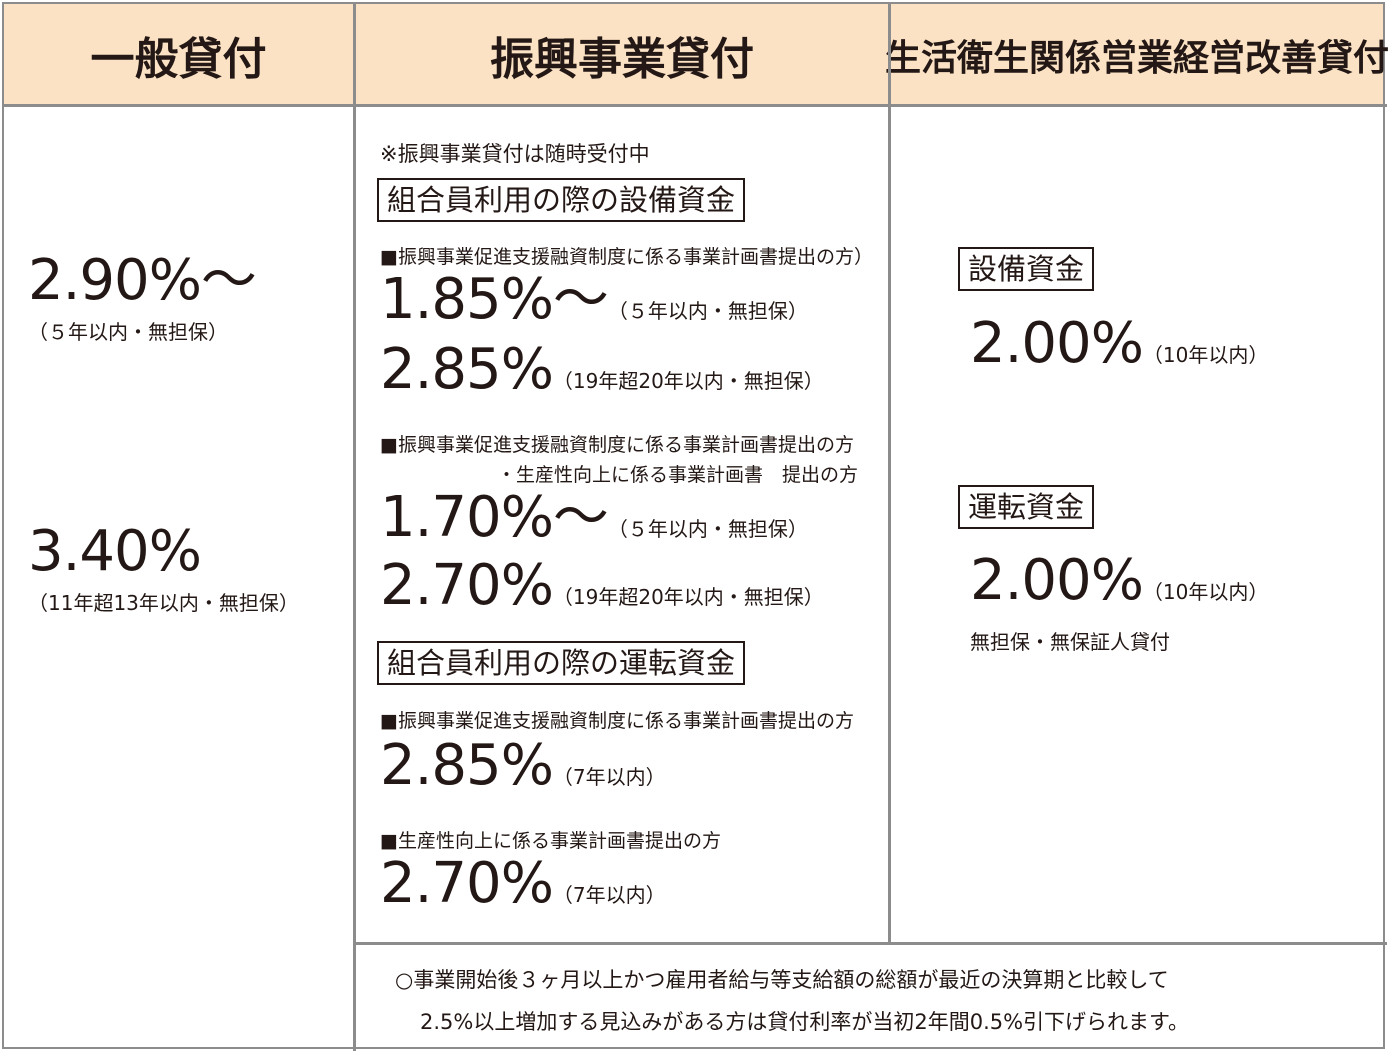 The height and width of the screenshot is (1053, 1389). I want to click on eq-case1-label: ■振興事業促進支援融資制度に係る事業計画書提出の方）, so click(626, 257).